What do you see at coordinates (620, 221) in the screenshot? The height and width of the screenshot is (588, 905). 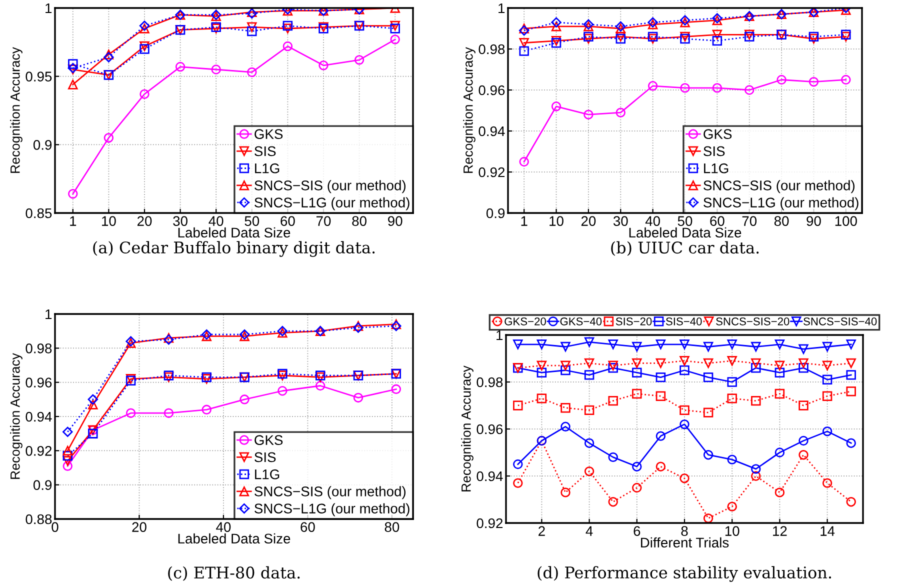 I see `x-tick-label: 30` at bounding box center [620, 221].